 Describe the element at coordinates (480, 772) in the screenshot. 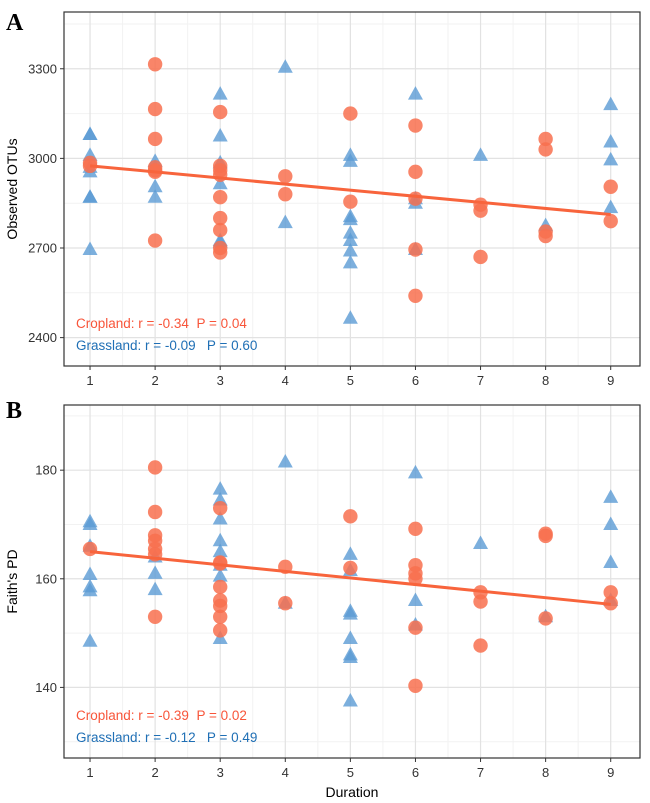

I see `x-tick-label: 7` at that location.